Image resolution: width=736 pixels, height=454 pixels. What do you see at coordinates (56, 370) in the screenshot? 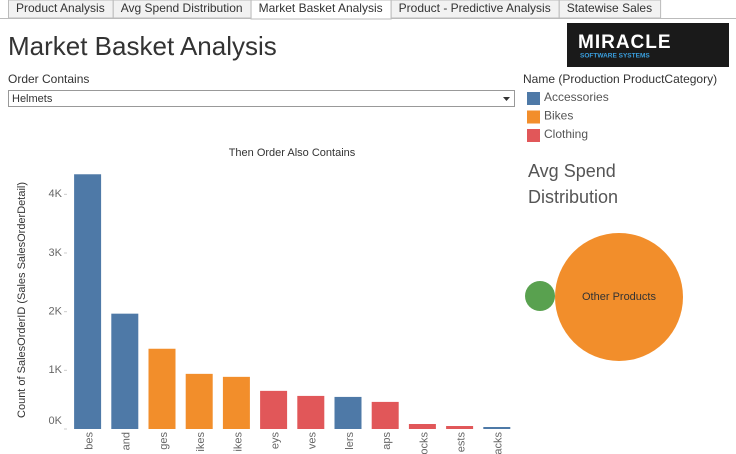
I see `y-tick-label: 1K` at bounding box center [56, 370].